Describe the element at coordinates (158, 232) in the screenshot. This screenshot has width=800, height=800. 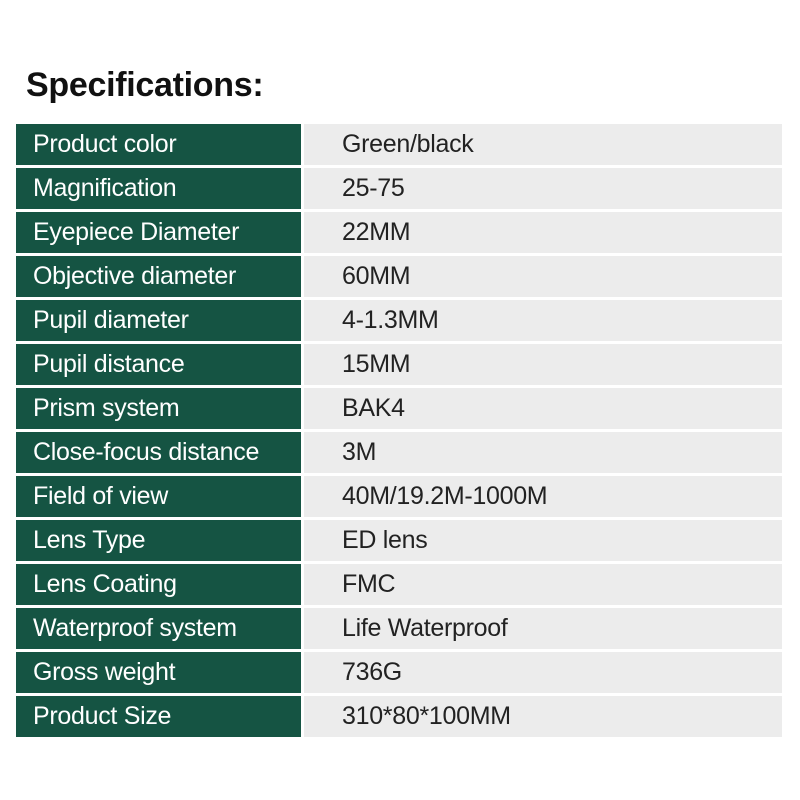
I see `spec-label: Eyepiece Diameter` at that location.